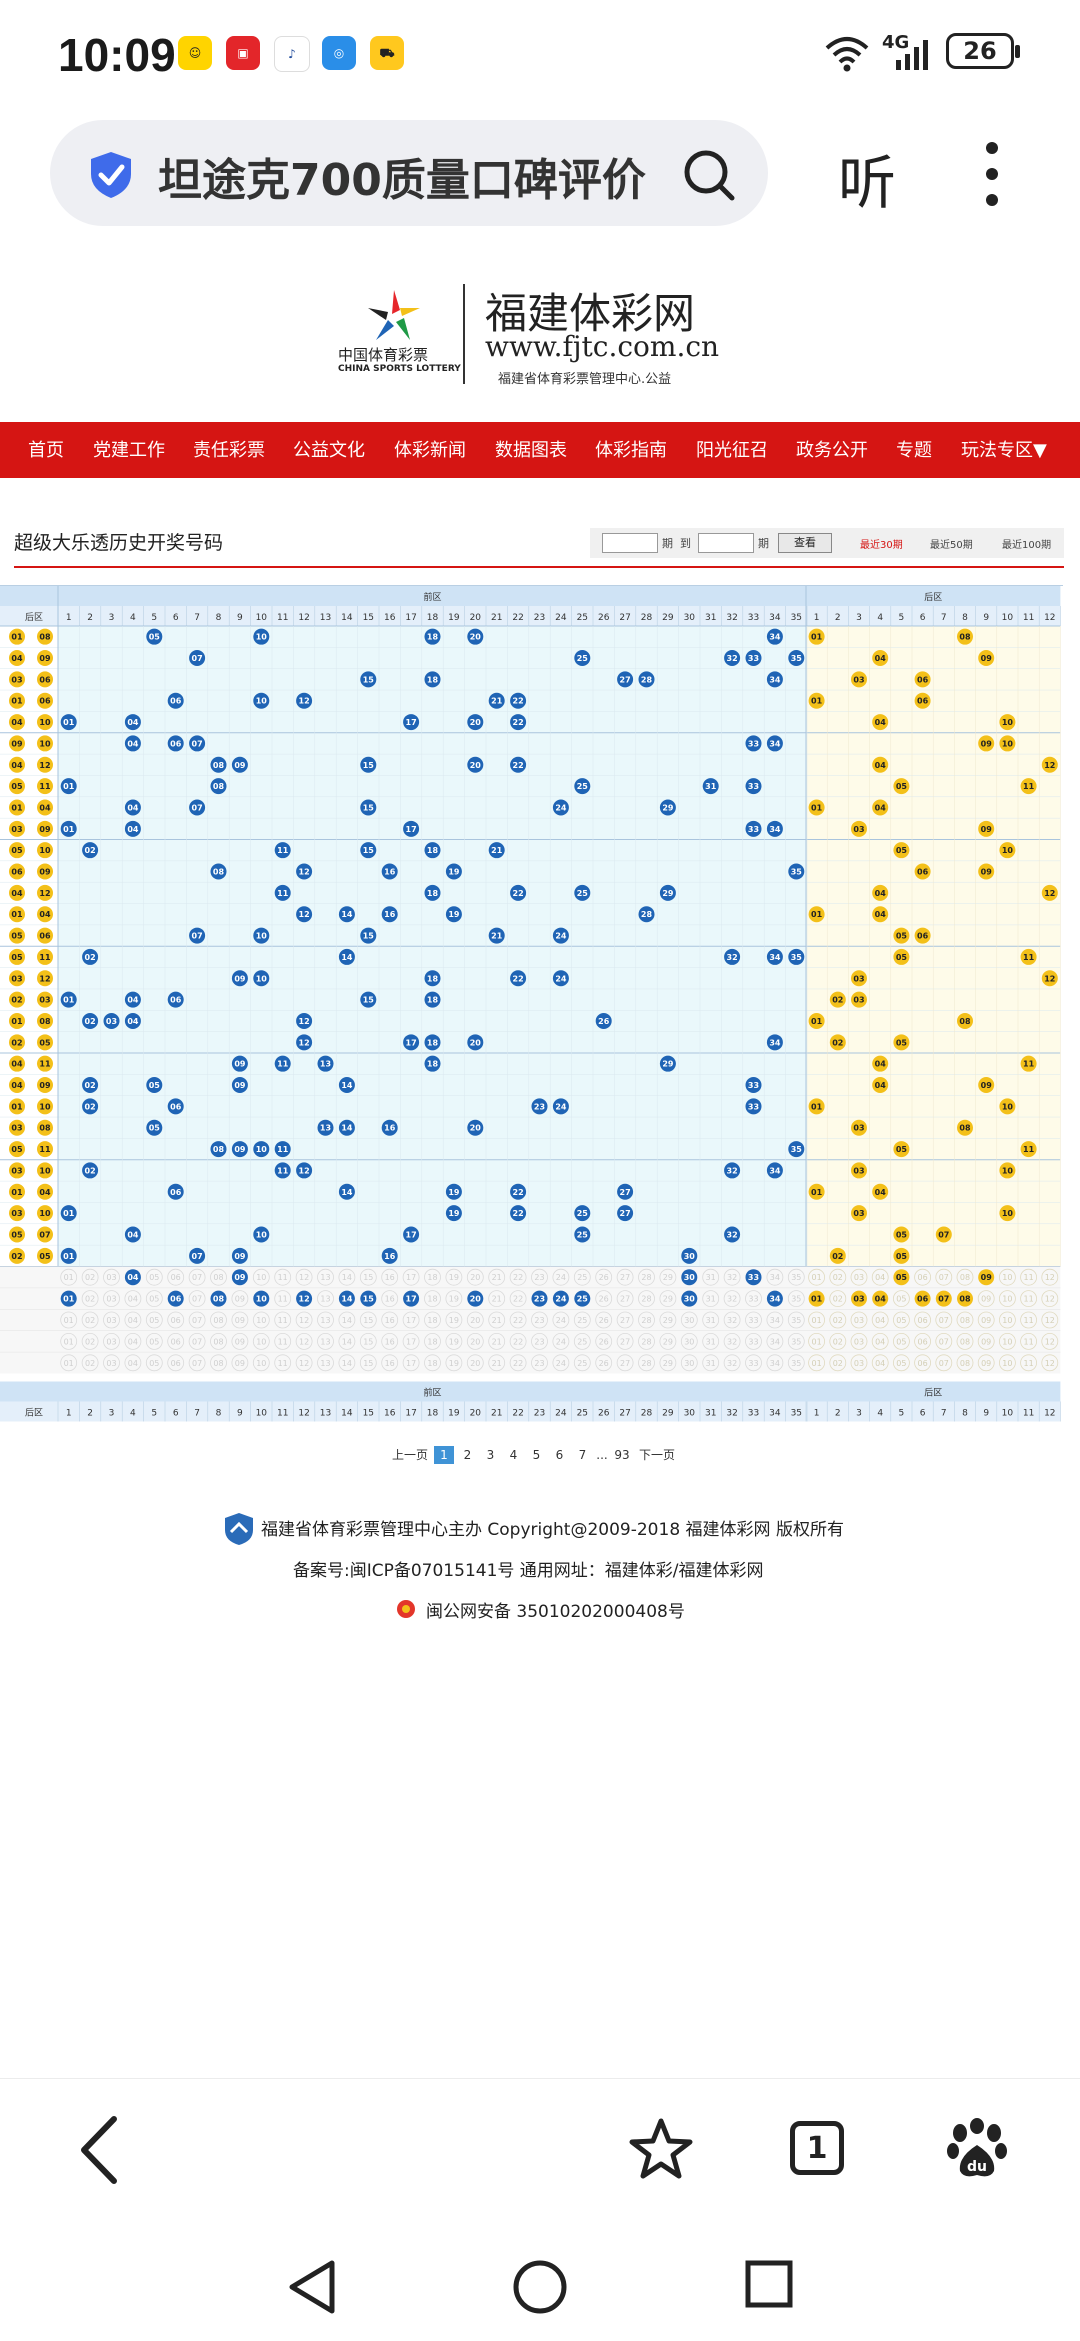 The width and height of the screenshot is (1080, 2341). What do you see at coordinates (402, 180) in the screenshot?
I see `search-query: 坦途克700质量口碑评价` at bounding box center [402, 180].